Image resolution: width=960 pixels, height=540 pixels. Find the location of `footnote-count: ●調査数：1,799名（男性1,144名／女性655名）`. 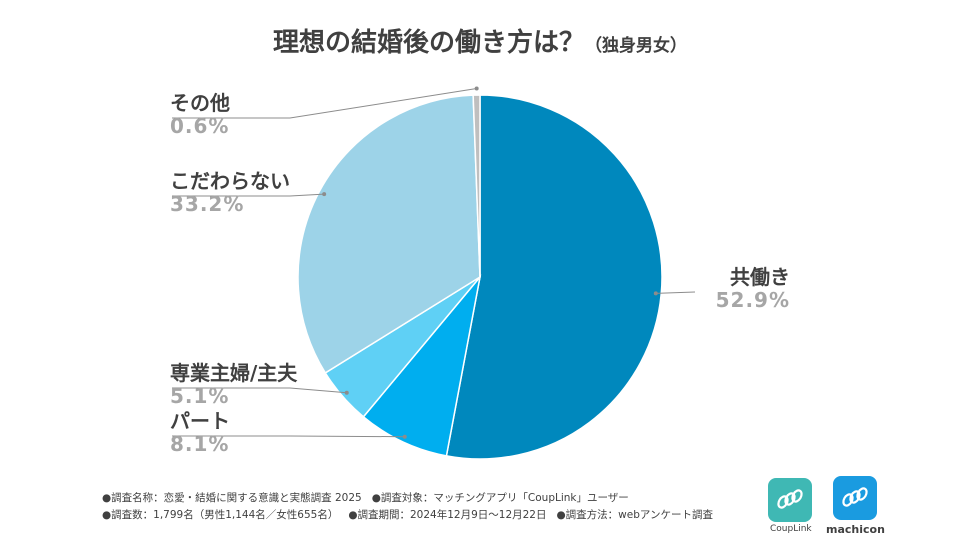

footnote-count: ●調査数：1,799名（男性1,144名／女性655名） is located at coordinates (220, 515).